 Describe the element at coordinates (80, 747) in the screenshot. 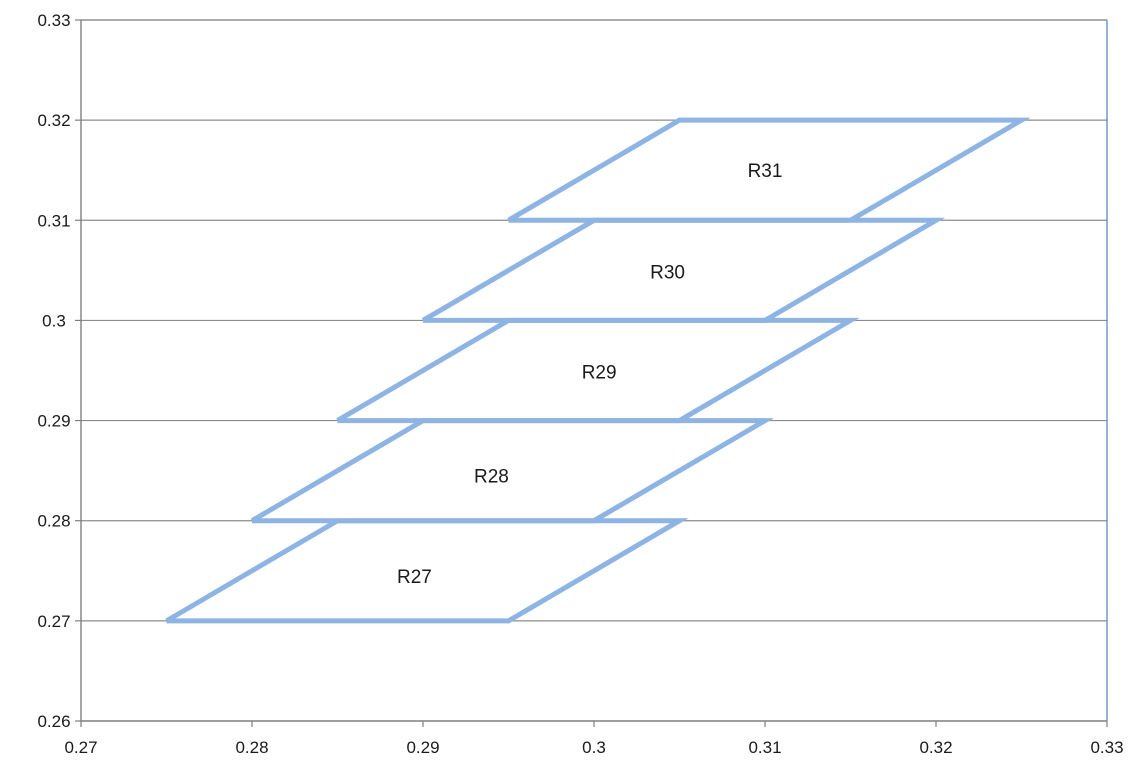

I see `x-tick-label-0: 0.27` at that location.